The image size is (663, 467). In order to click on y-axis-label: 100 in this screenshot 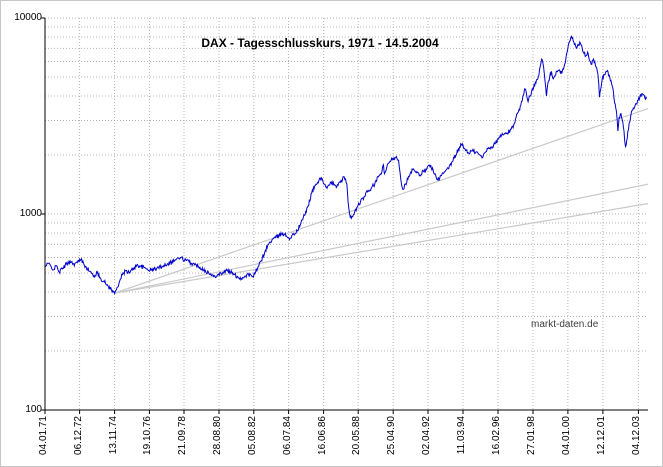, I will do `click(33, 409)`.